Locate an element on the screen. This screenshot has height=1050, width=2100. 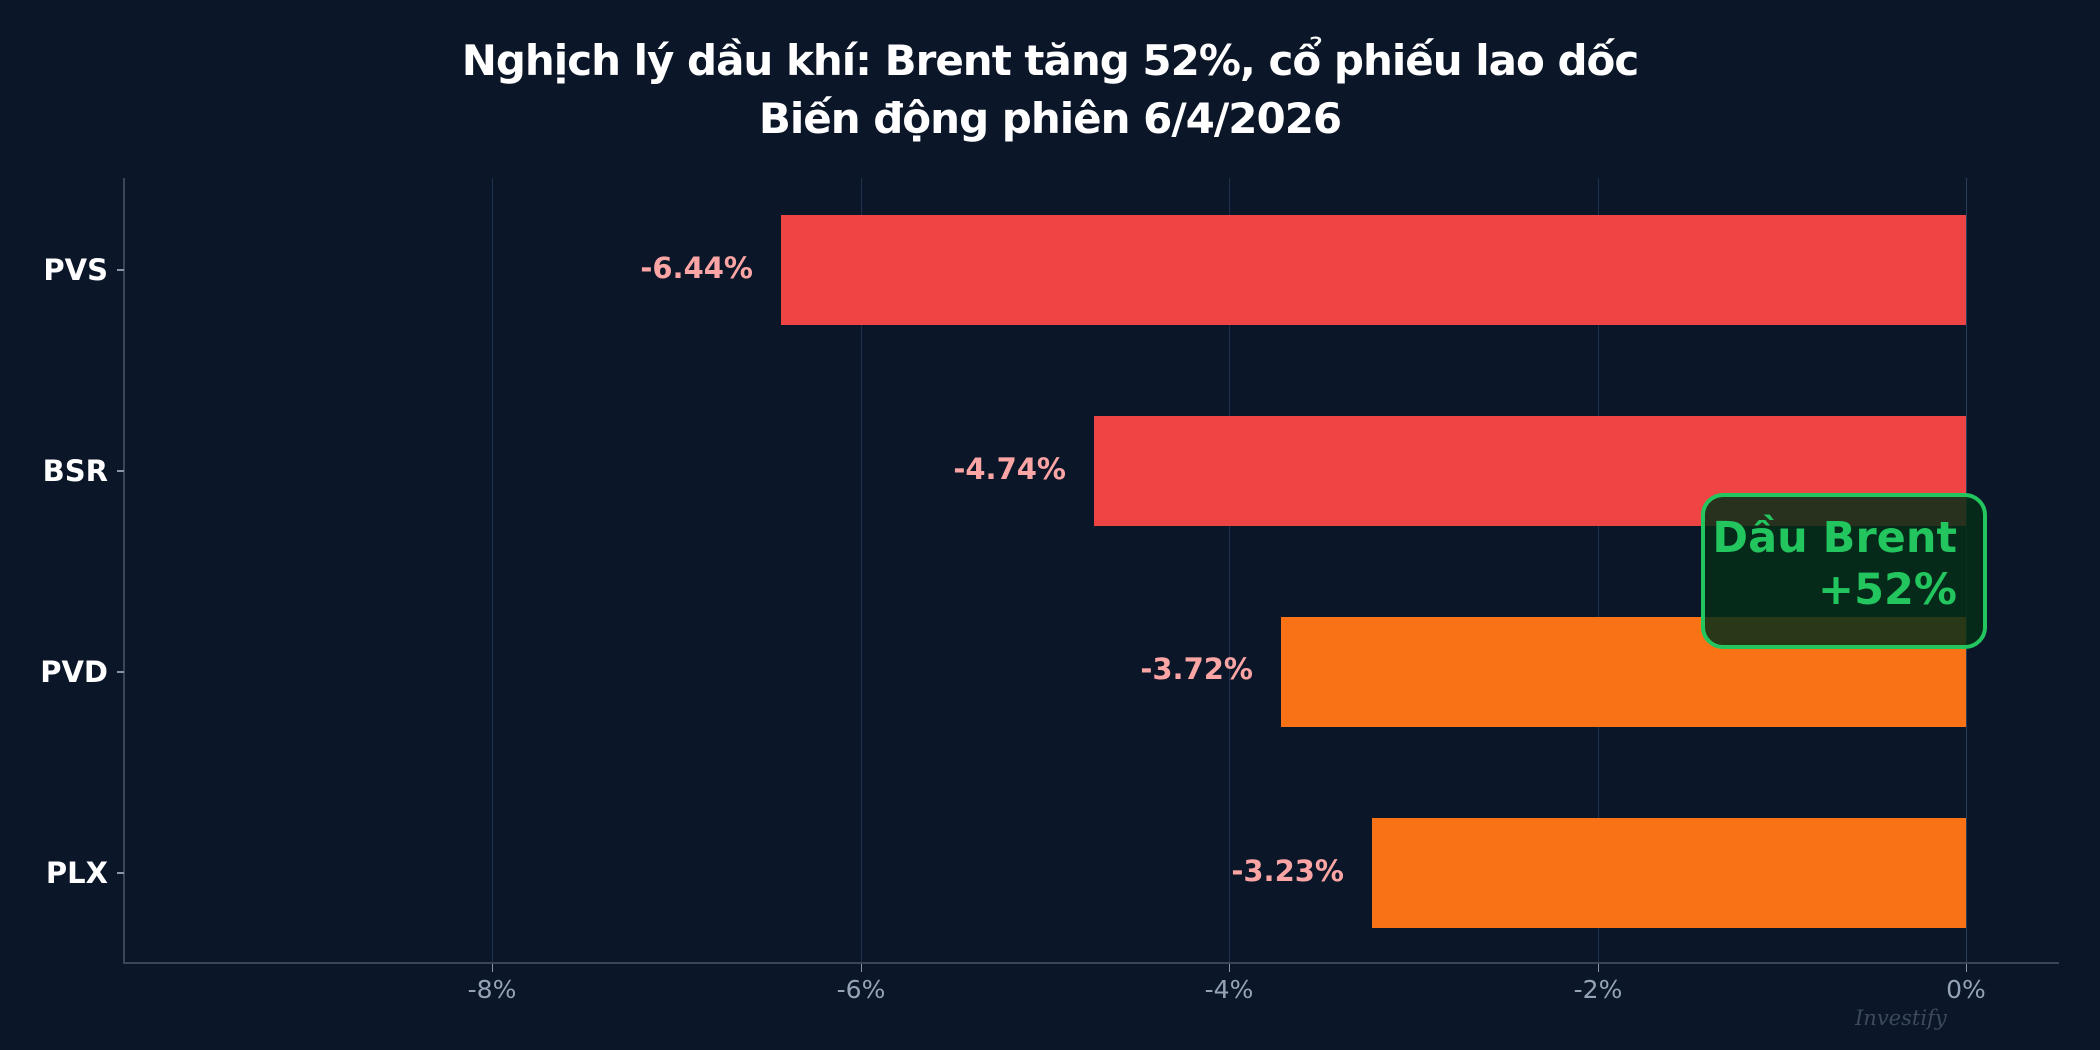
y-label-bsr: BSR is located at coordinates (75, 471).